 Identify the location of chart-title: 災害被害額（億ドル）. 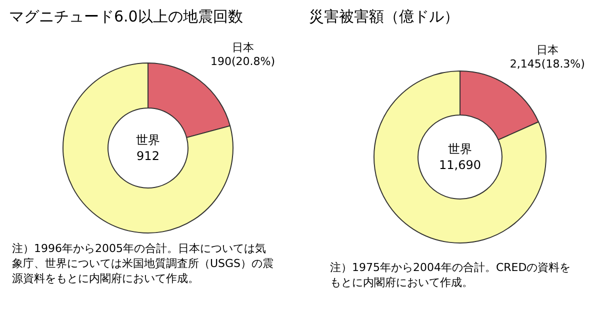
(384, 17).